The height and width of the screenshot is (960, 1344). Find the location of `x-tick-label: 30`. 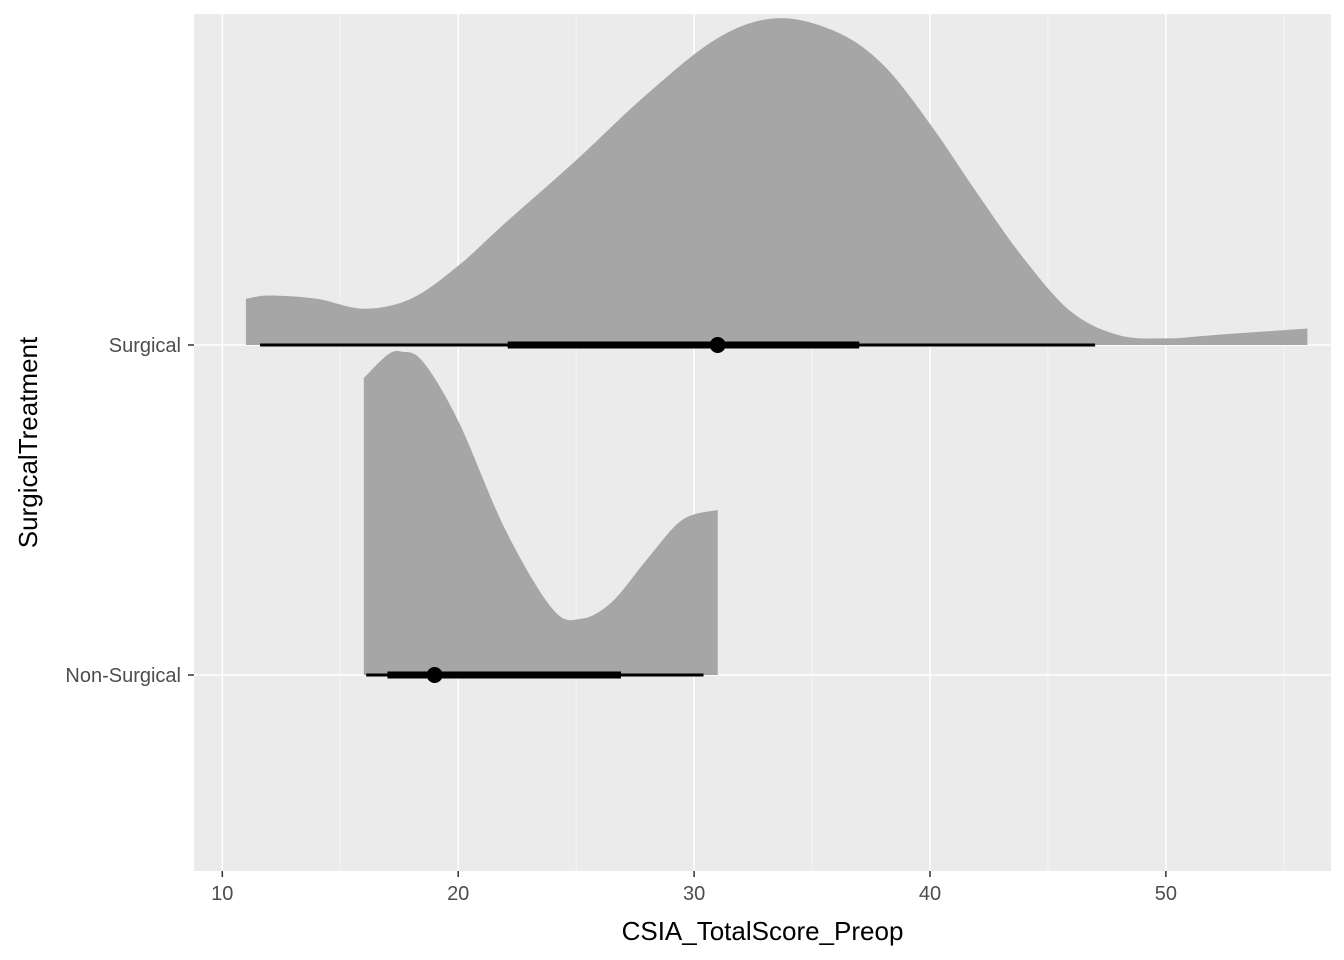

x-tick-label: 30 is located at coordinates (694, 894).